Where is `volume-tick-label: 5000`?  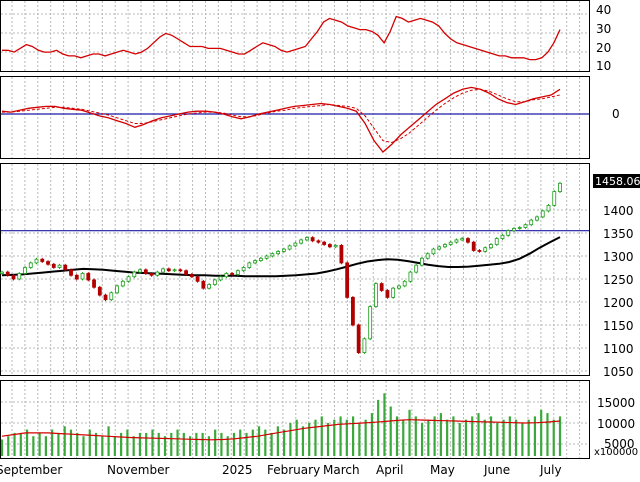 volume-tick-label: 5000 is located at coordinates (619, 444).